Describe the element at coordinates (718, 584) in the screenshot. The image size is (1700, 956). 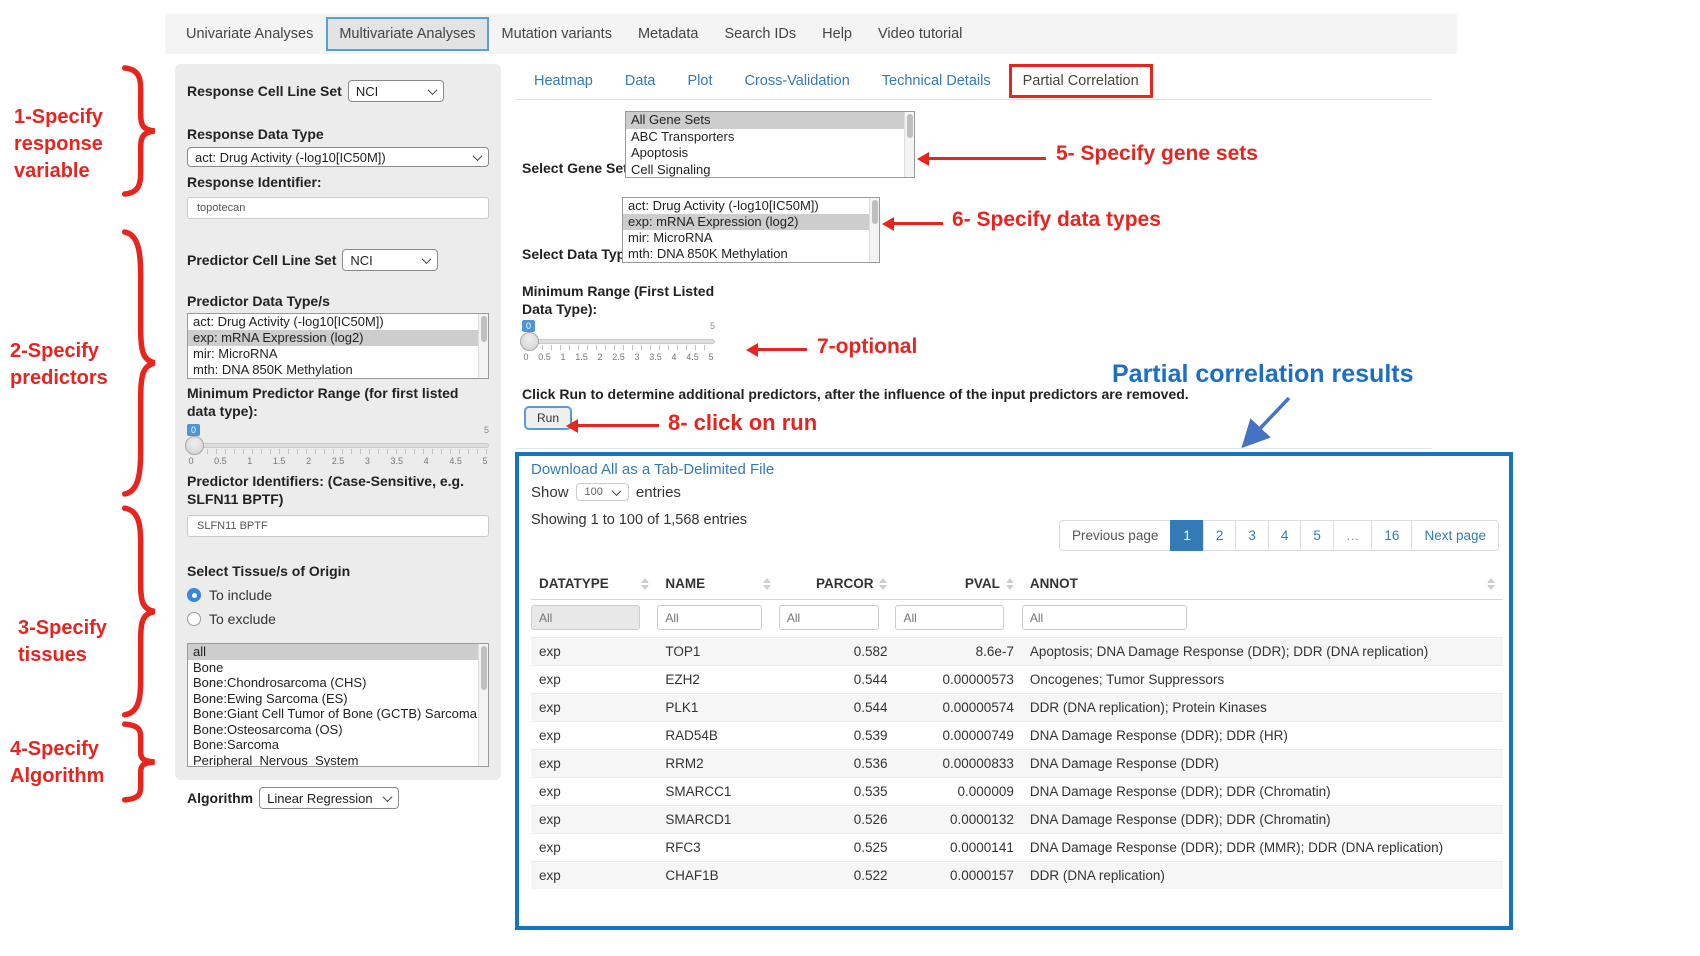
I see `column-header-name: NAME` at that location.